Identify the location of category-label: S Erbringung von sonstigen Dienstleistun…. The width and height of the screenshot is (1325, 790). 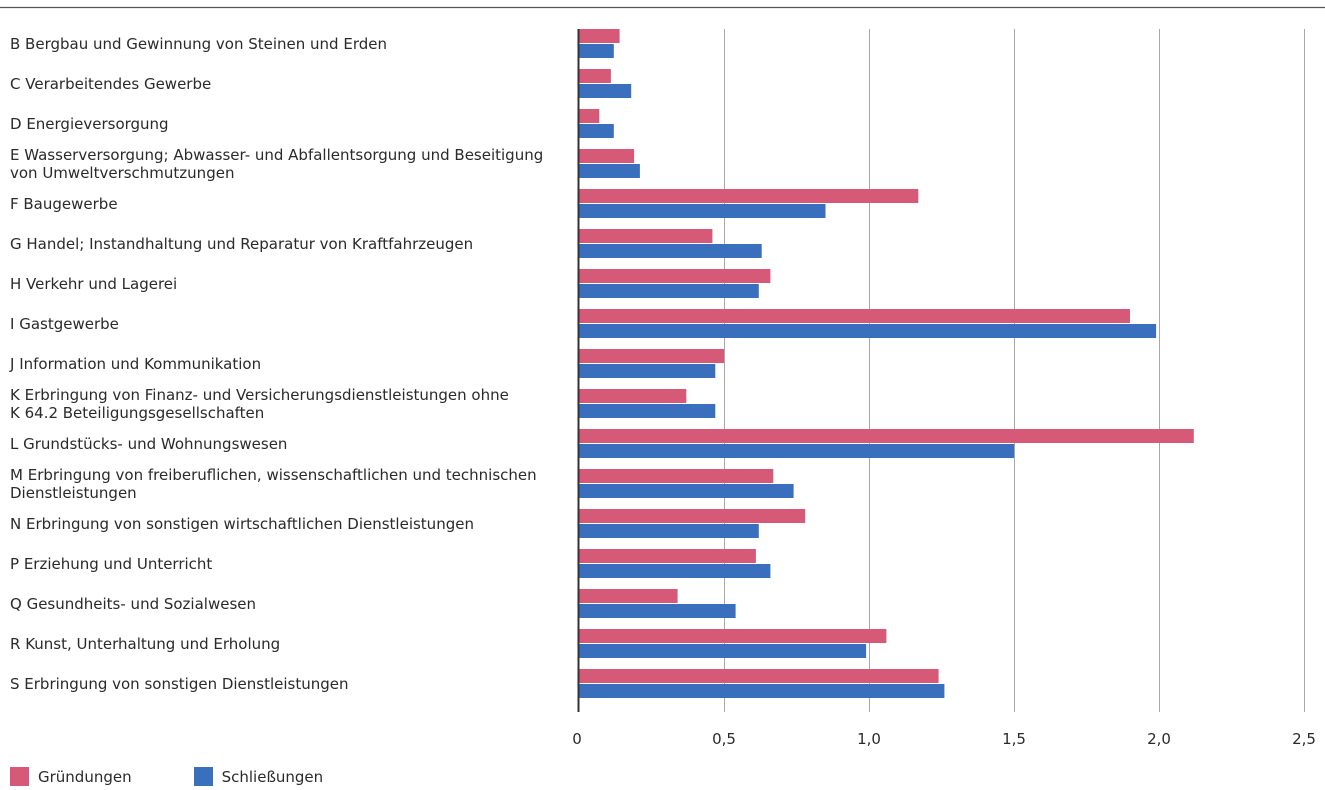
(179, 684).